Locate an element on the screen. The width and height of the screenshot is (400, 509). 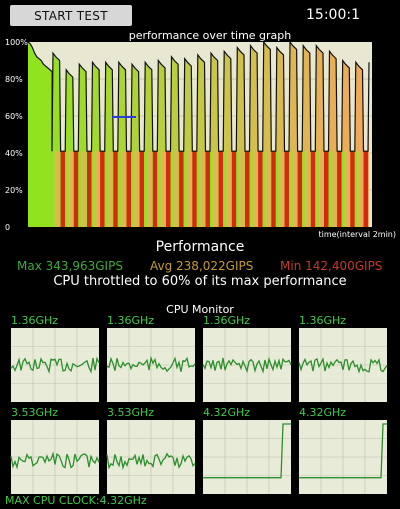
graph-title: performance over time graph is located at coordinates (210, 35).